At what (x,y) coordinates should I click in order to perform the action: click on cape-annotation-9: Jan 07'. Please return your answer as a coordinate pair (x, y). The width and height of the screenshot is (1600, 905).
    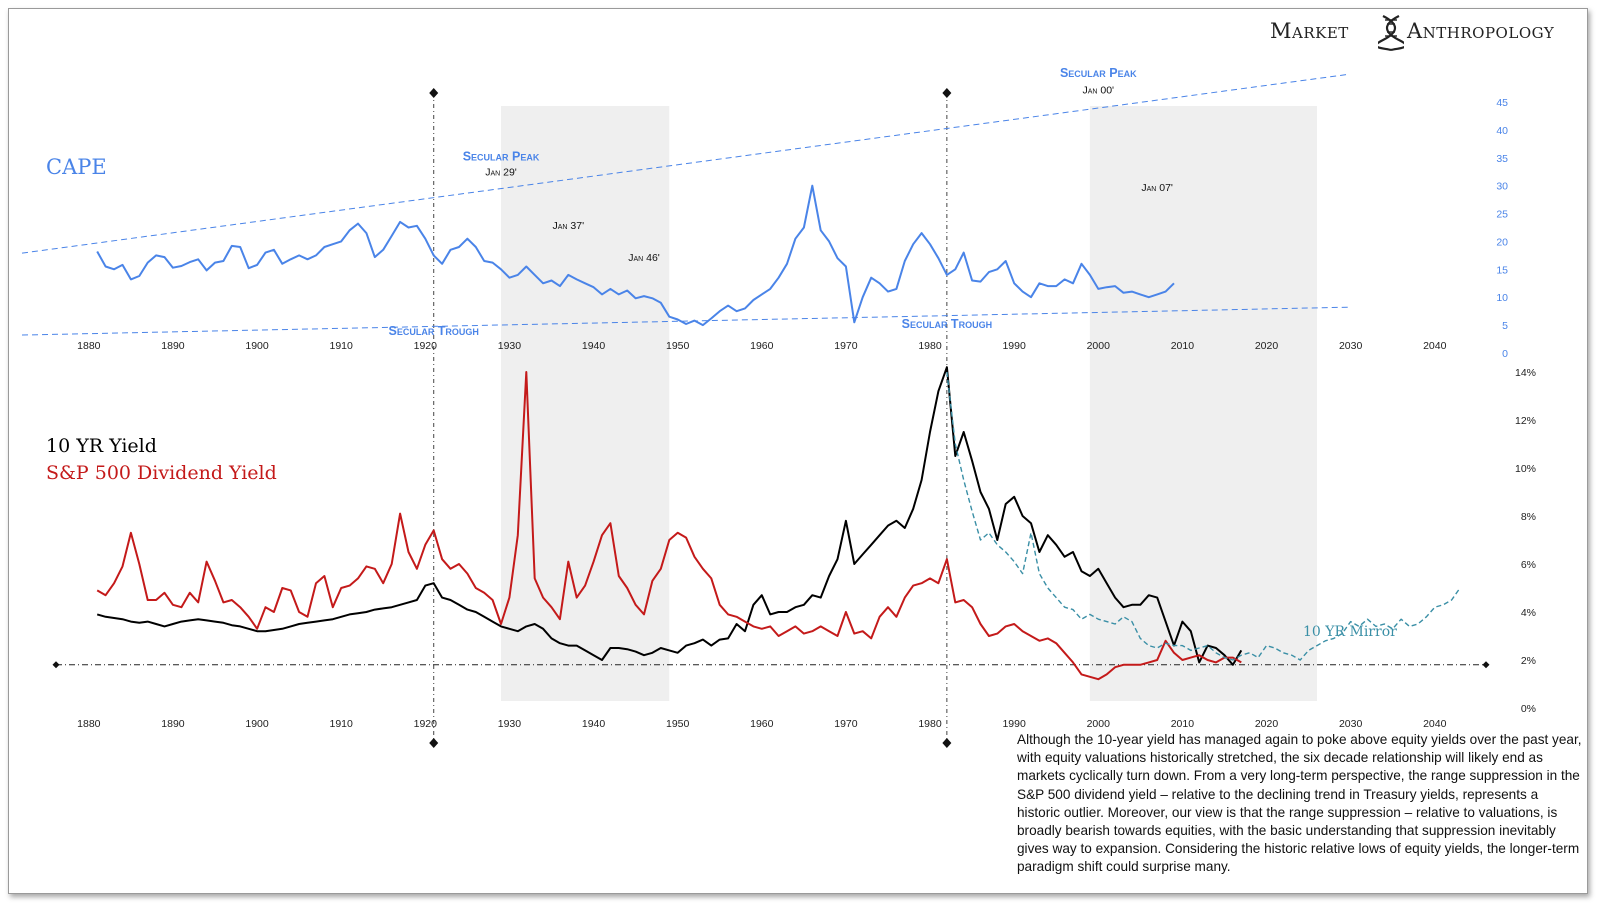
    Looking at the image, I should click on (1157, 188).